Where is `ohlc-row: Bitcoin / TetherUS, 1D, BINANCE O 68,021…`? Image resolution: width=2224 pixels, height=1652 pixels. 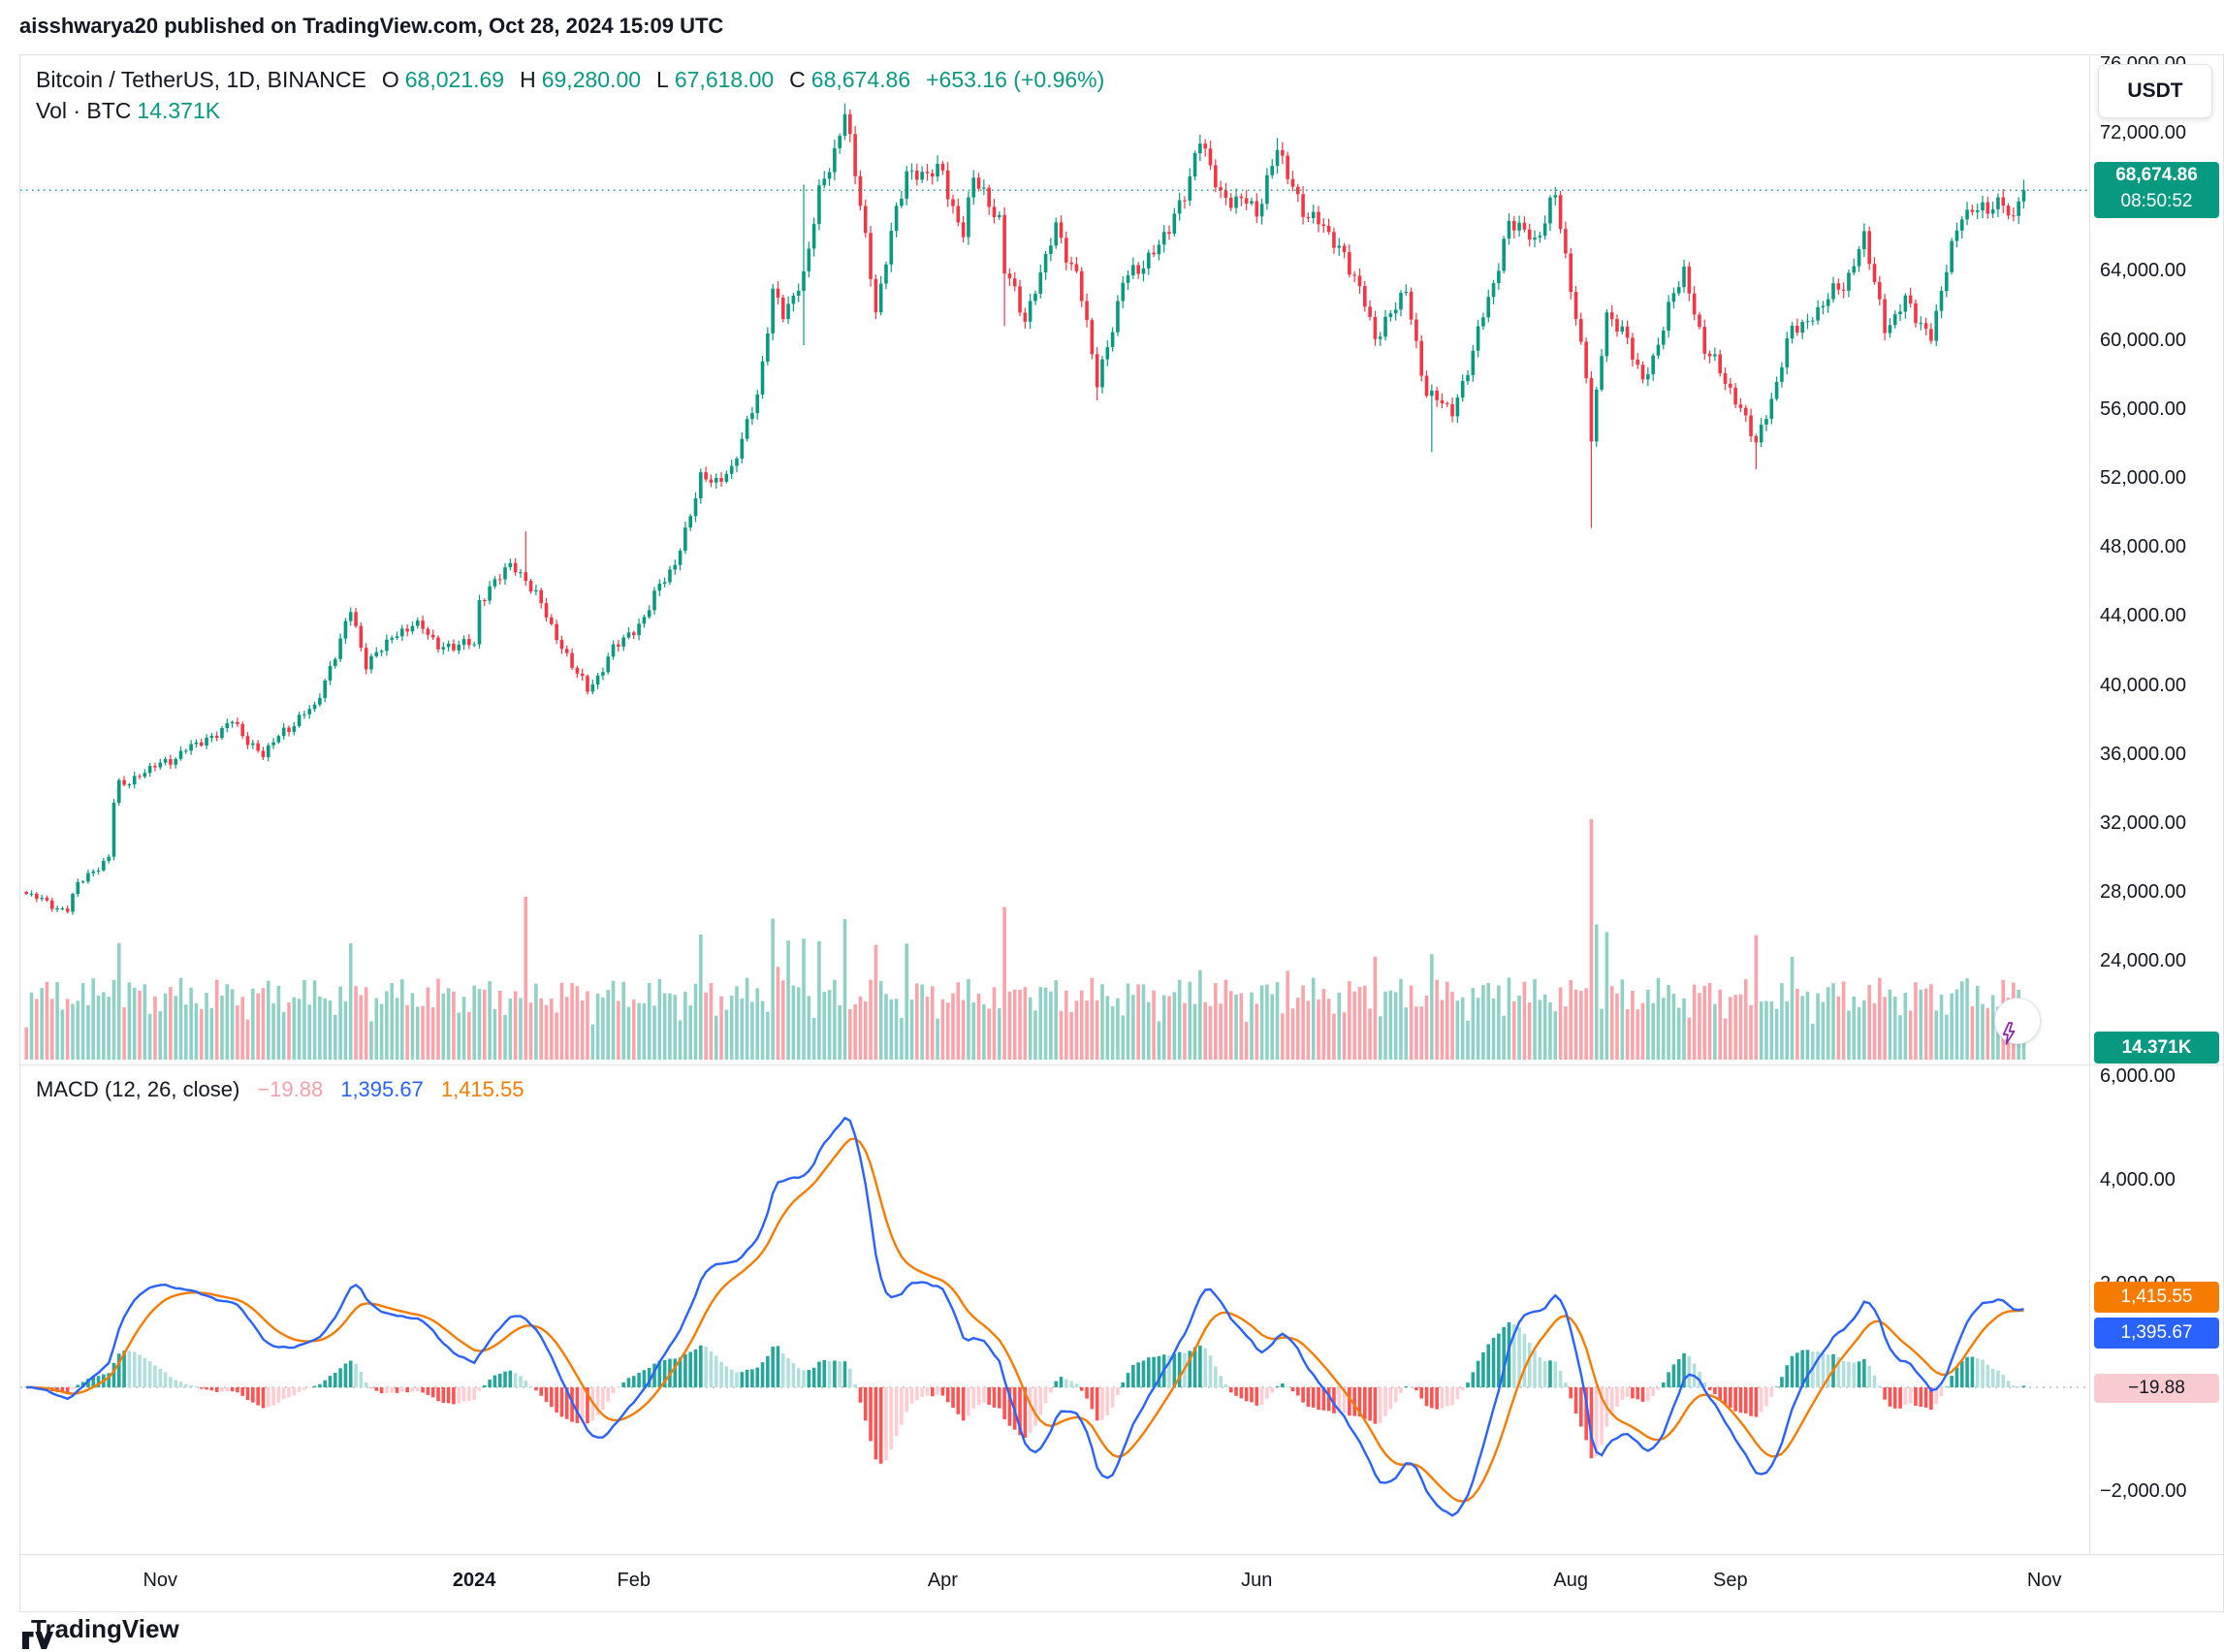
ohlc-row: Bitcoin / TetherUS, 1D, BINANCE O 68,021… is located at coordinates (570, 82).